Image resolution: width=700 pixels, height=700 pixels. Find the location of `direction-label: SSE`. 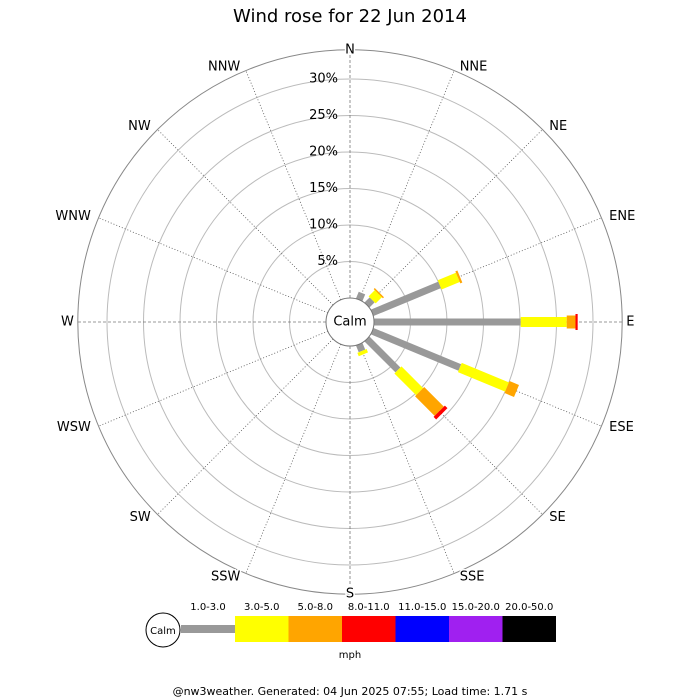

direction-label: SSE is located at coordinates (472, 577).